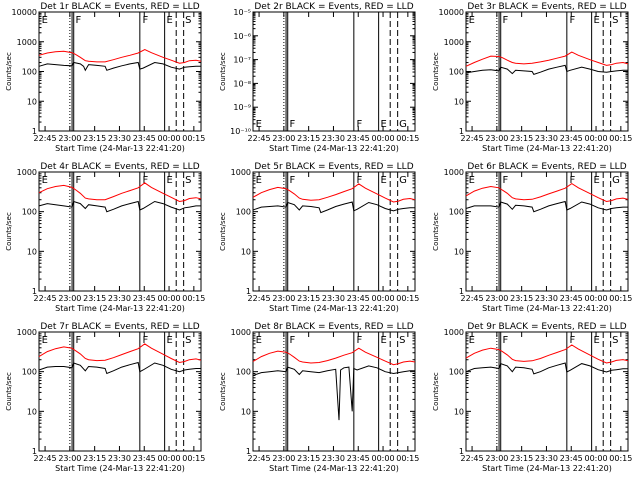  I want to click on panel-title: Det 6r BLACK = Events, RED = LLD, so click(546, 167).